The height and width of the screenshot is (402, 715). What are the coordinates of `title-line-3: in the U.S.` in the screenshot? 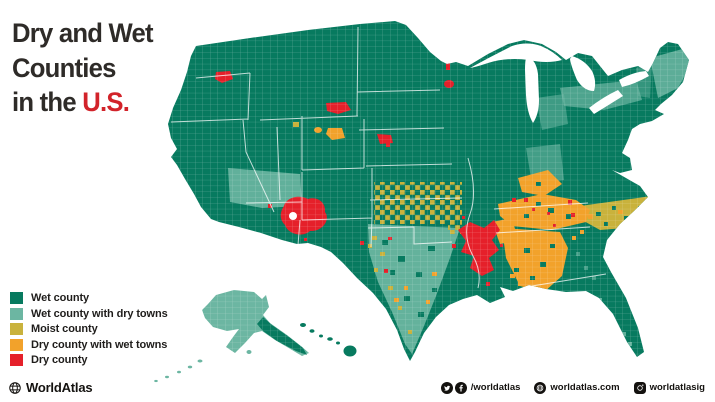 It's located at (71, 102).